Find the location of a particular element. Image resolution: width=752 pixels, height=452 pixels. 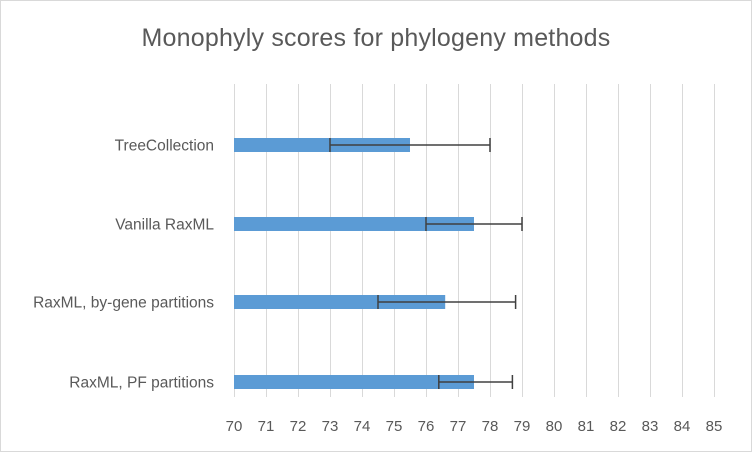

bar-treecollection is located at coordinates (322, 145).